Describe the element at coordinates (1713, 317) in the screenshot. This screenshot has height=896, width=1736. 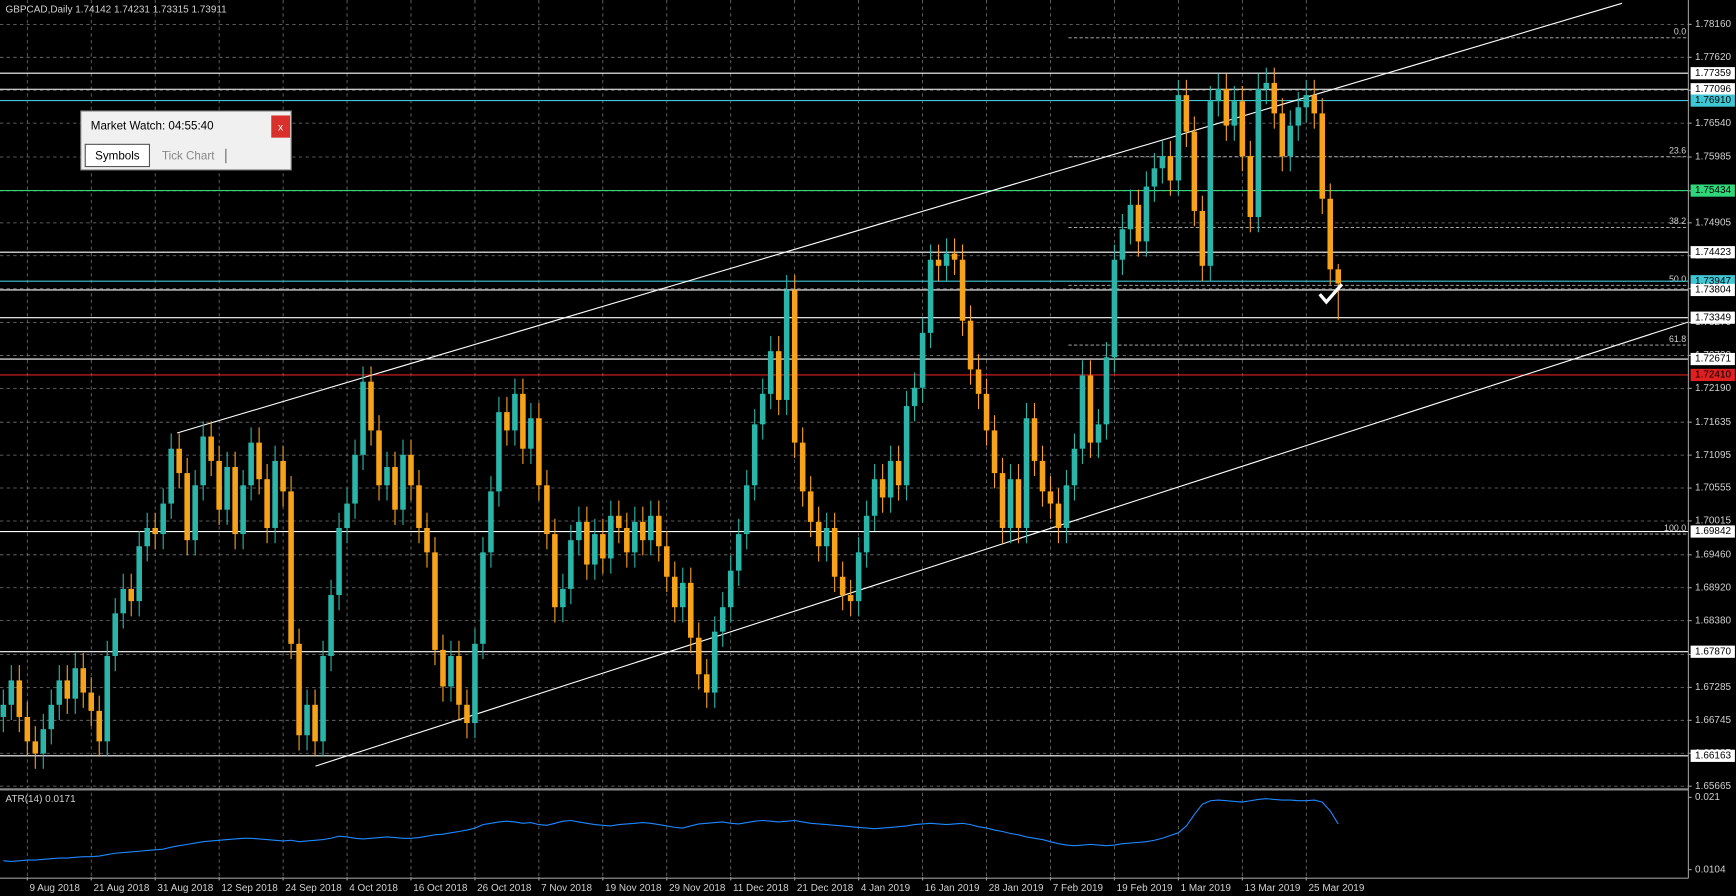
I see `level-label: 1.73349` at that location.